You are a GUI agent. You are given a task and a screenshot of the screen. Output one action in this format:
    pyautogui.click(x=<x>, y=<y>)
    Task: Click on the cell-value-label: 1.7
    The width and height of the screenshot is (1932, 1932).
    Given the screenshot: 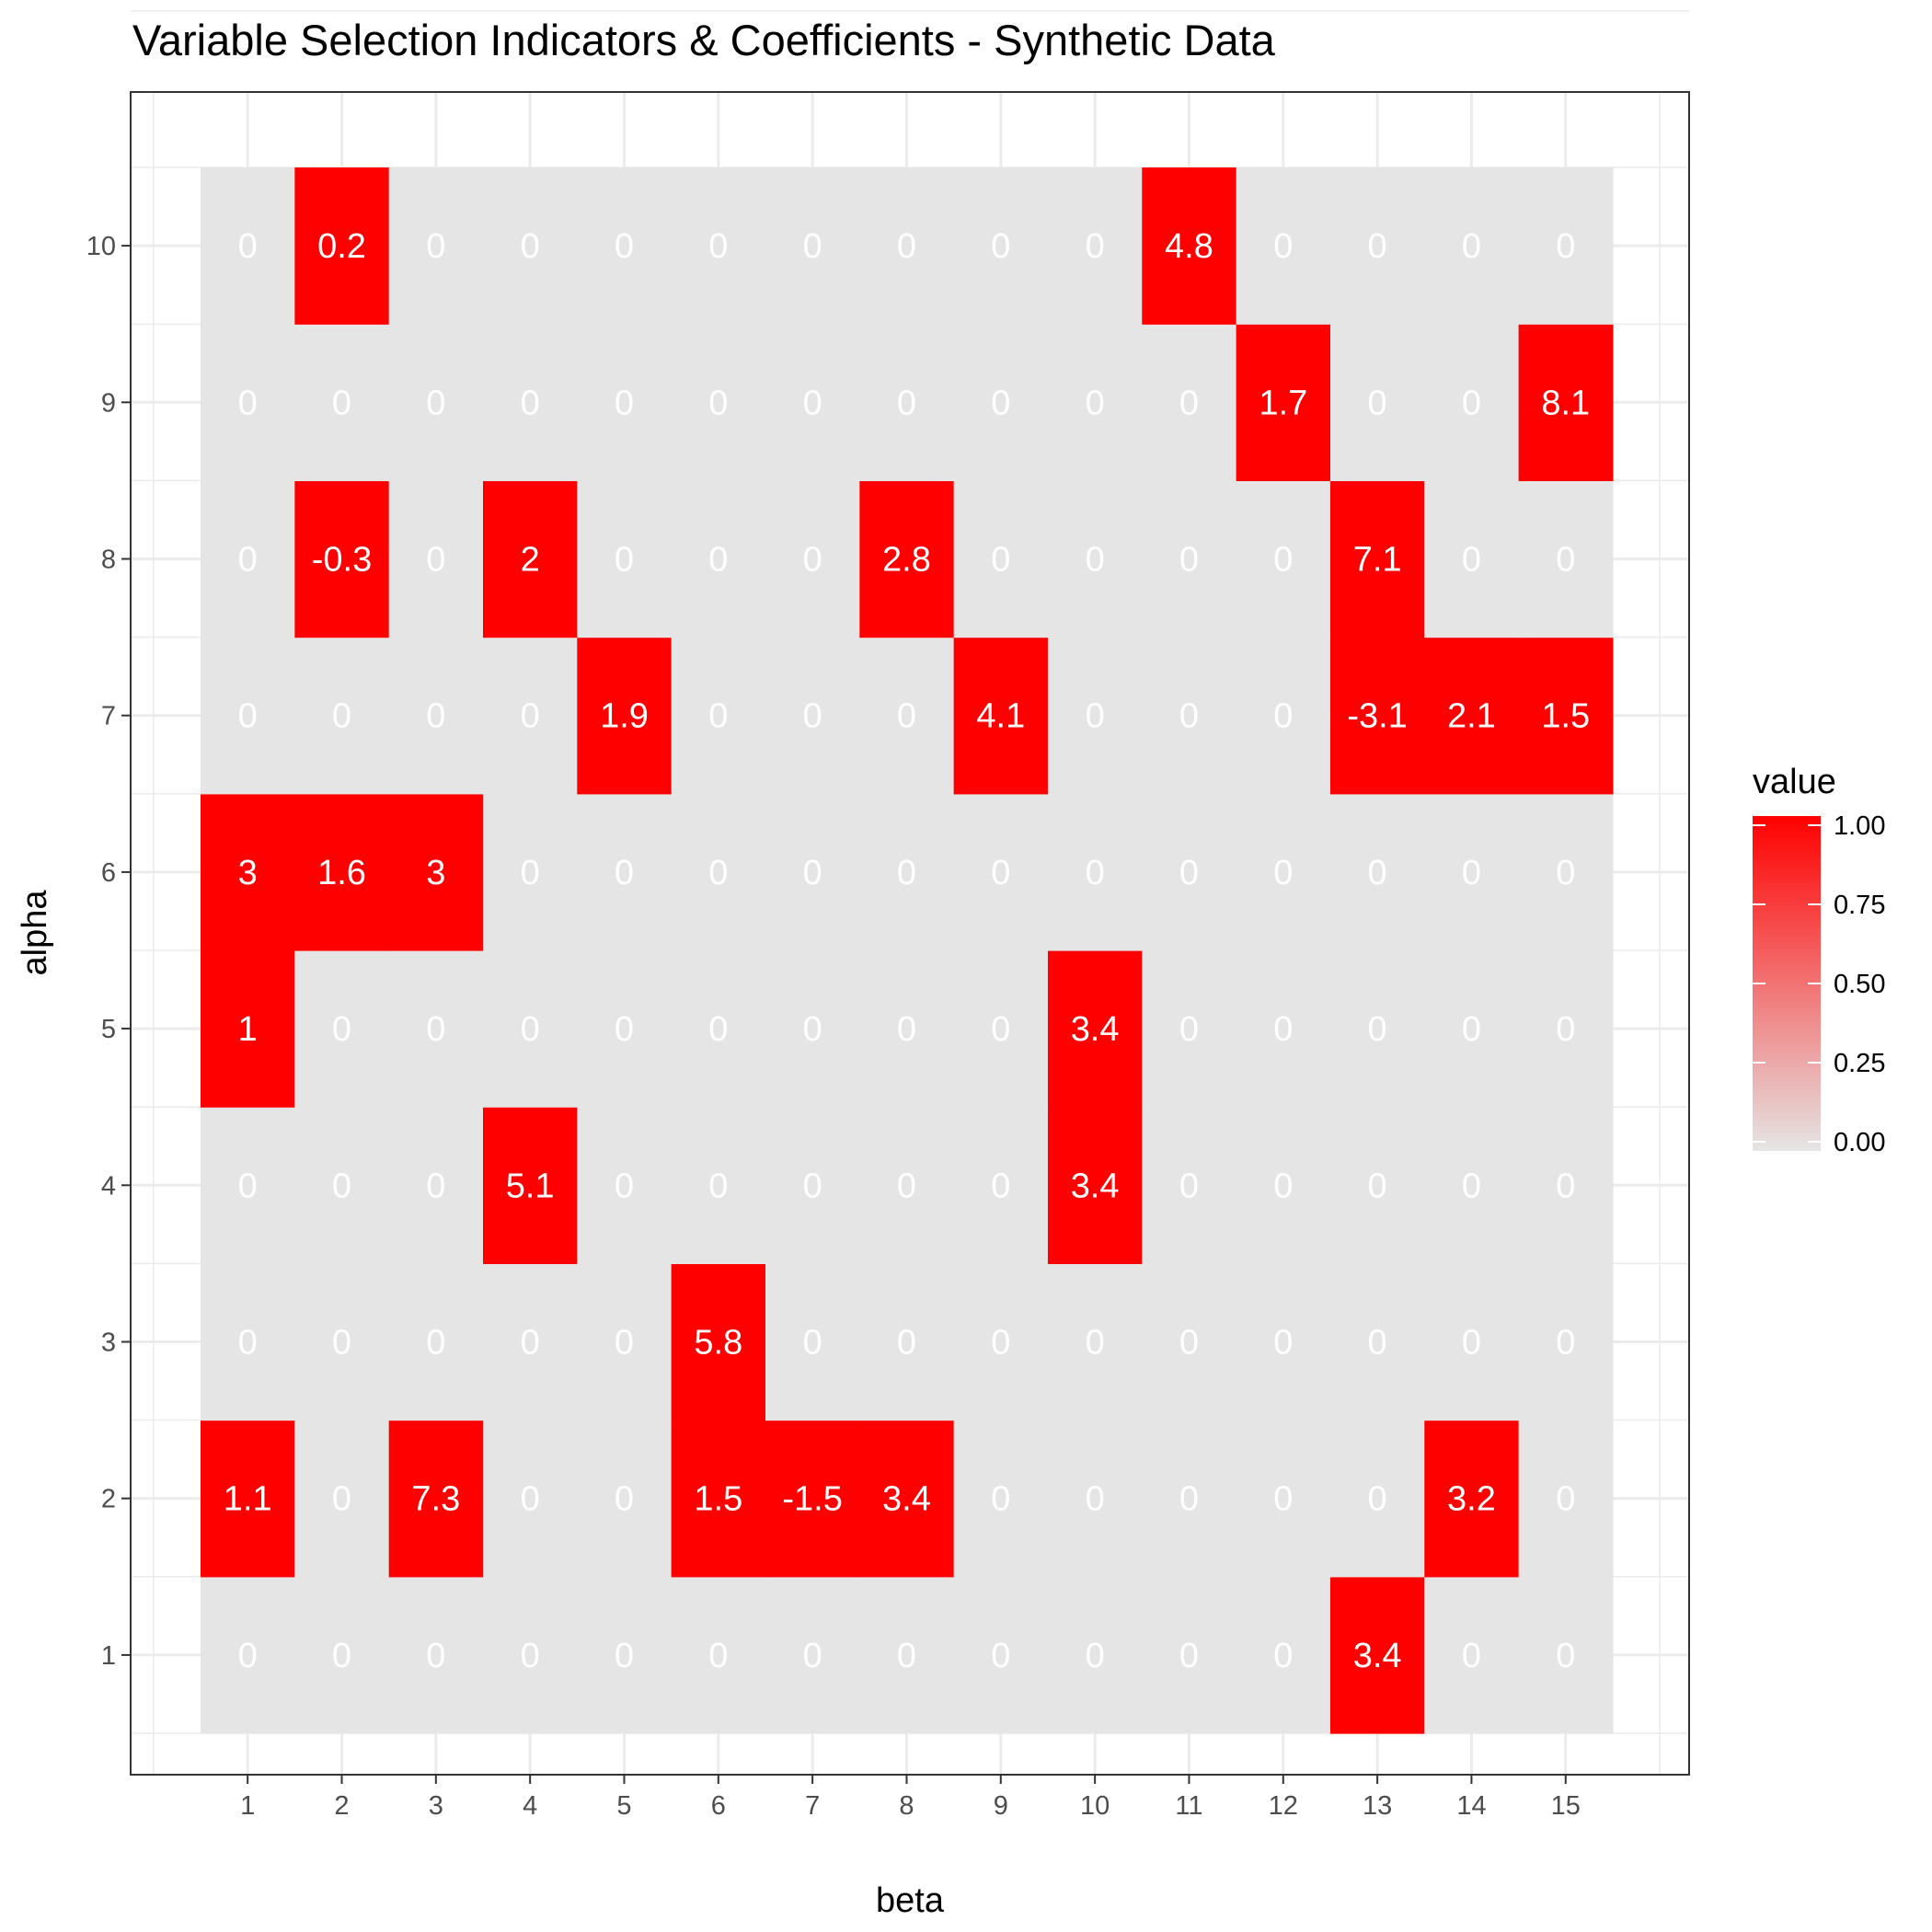 What is the action you would take?
    pyautogui.click(x=1283, y=403)
    